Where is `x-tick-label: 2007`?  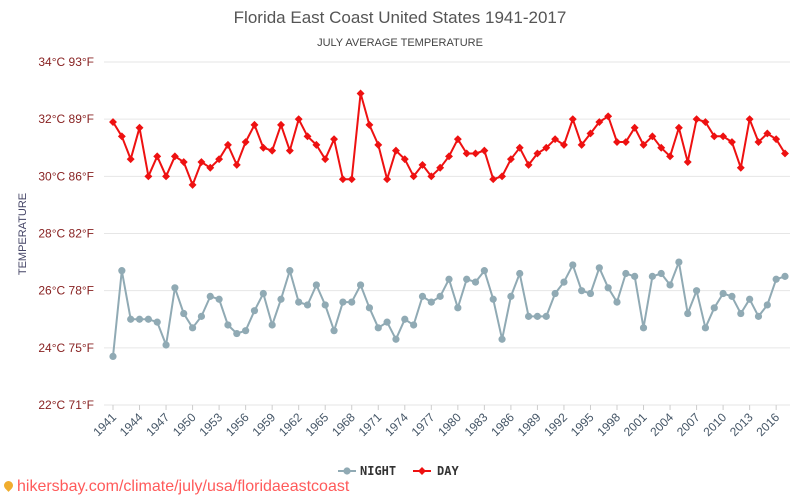
x-tick-label: 2007 is located at coordinates (688, 424).